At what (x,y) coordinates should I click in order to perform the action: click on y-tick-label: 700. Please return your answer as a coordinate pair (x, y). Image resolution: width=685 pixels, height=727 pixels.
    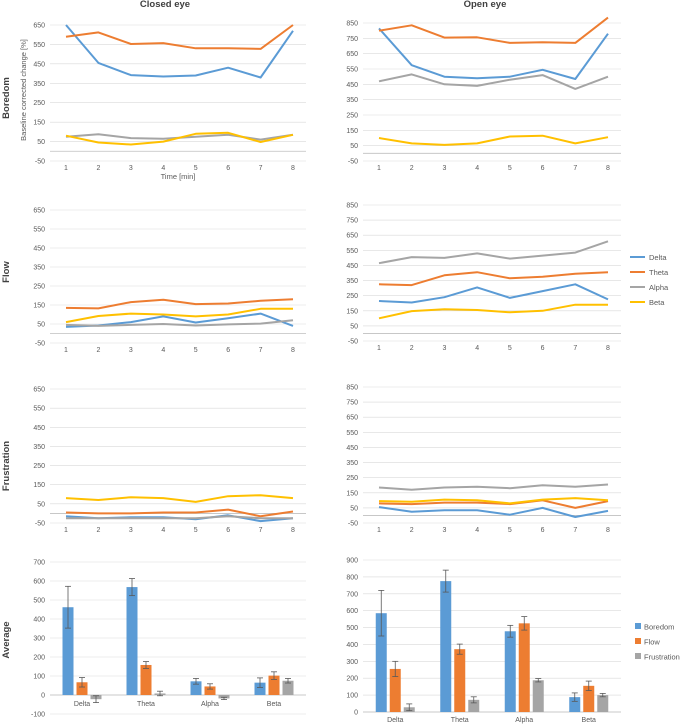
    Looking at the image, I should click on (352, 594).